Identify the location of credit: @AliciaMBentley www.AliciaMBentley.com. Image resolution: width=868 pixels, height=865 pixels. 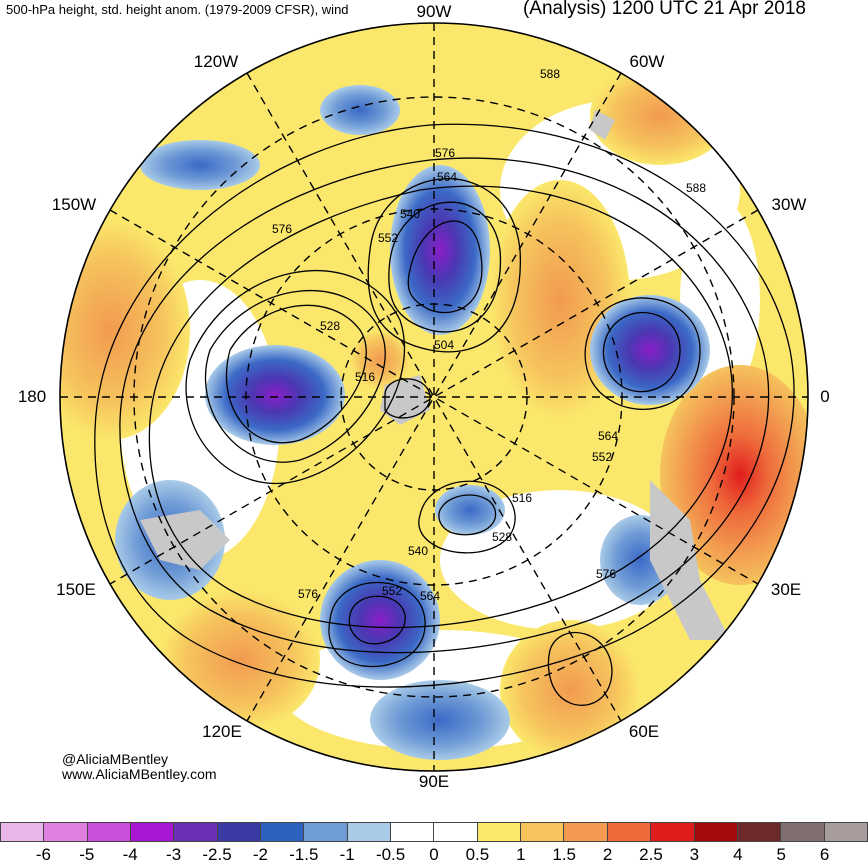
(139, 767).